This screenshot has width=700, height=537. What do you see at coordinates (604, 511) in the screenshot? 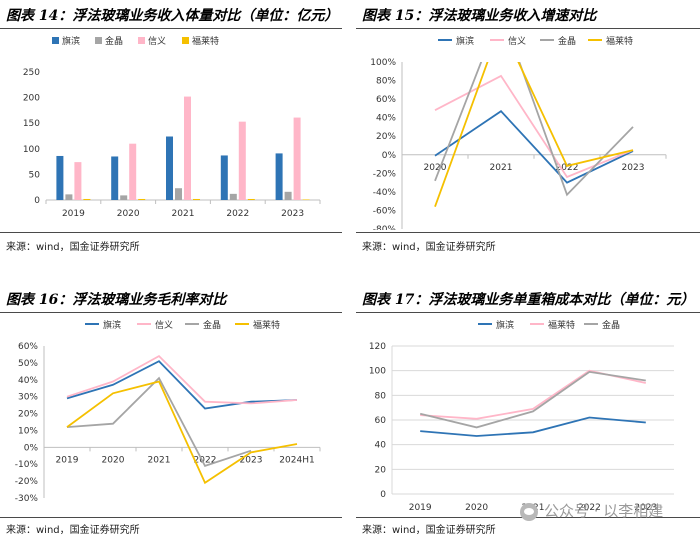
I see `watermark-text: 公众号 · 以李相建` at bounding box center [604, 511].